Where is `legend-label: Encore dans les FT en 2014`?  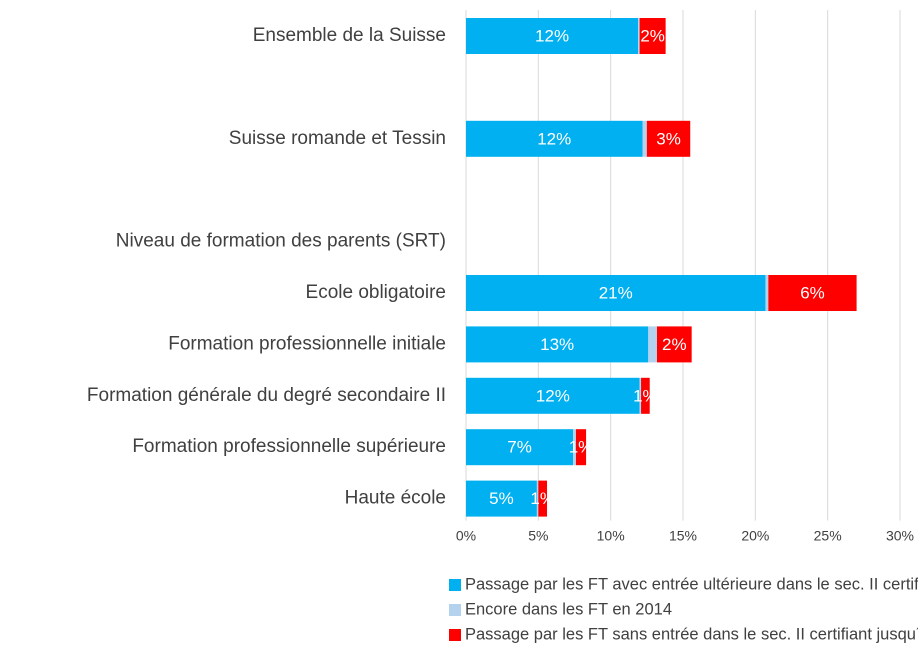
legend-label: Encore dans les FT en 2014 is located at coordinates (568, 609).